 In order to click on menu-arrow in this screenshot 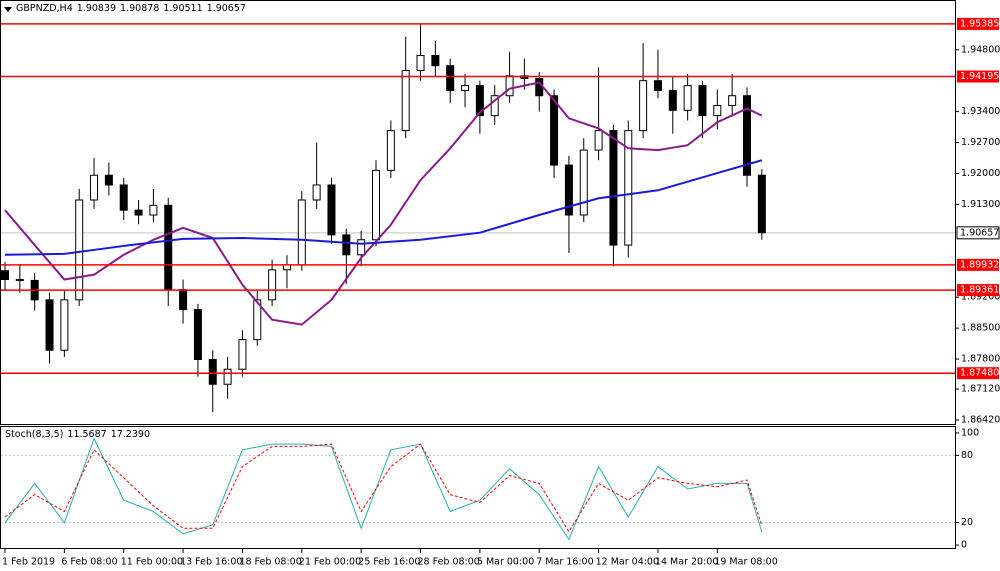, I will do `click(8, 9)`.